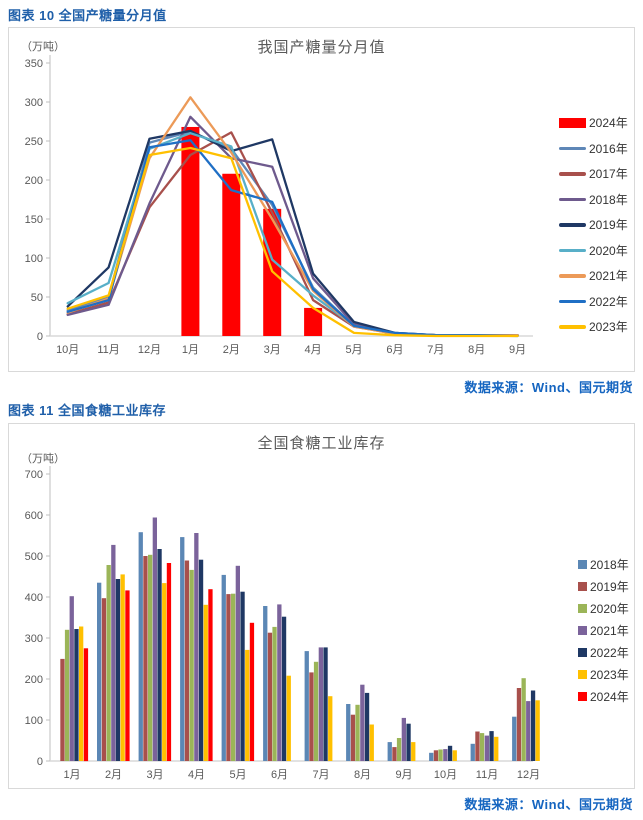 The height and width of the screenshot is (820, 643). I want to click on legend-item-2023年: 2023年, so click(603, 674).